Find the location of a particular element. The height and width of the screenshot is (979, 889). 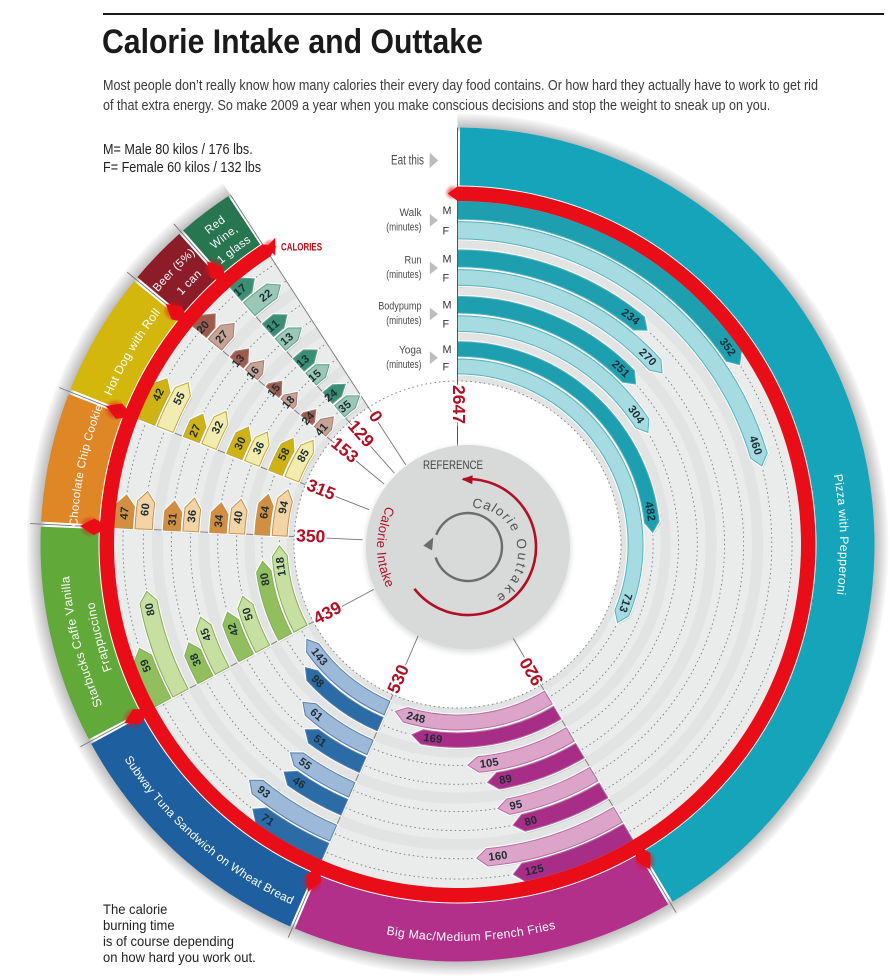

svg-text: a is located at coordinates (102, 656).